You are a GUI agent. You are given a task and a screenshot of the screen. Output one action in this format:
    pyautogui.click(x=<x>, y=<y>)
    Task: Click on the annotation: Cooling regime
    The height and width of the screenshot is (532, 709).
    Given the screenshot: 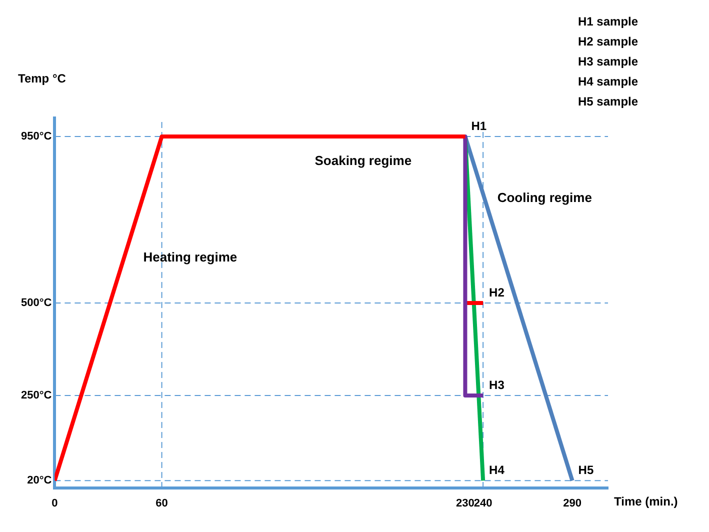 What is the action you would take?
    pyautogui.click(x=544, y=198)
    